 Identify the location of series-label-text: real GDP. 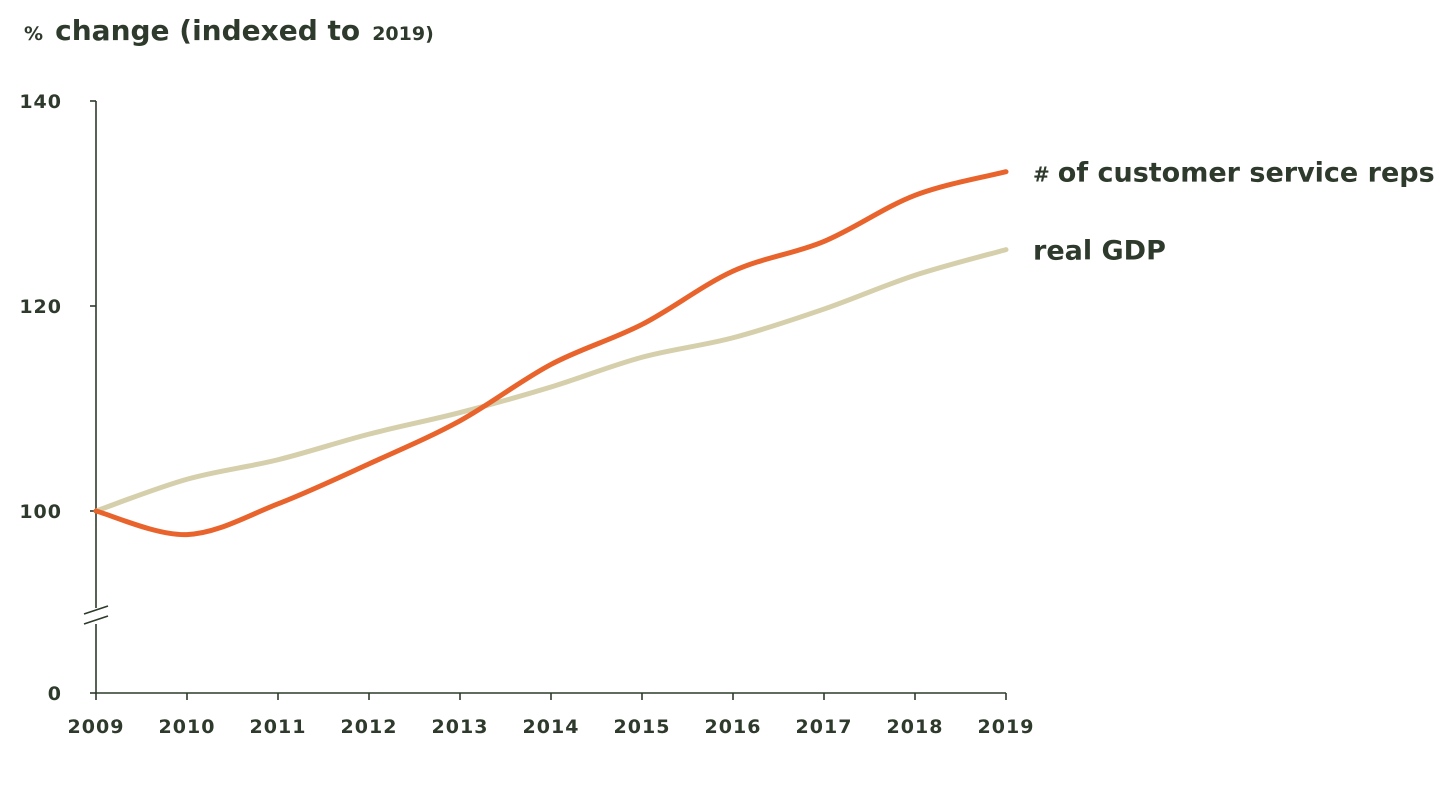
(1099, 251).